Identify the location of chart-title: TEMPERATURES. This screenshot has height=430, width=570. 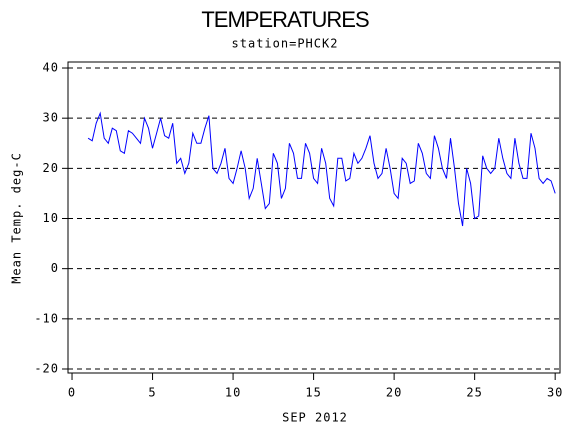
(285, 19).